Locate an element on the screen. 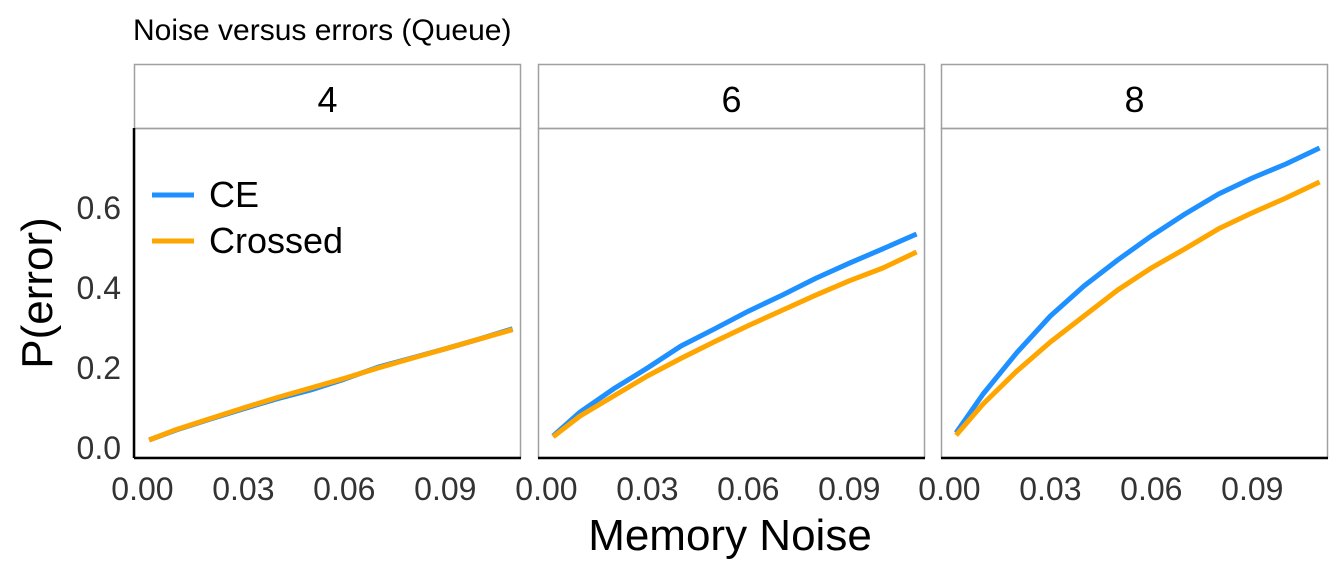 The width and height of the screenshot is (1344, 576). x-axis-label: Memory Noise is located at coordinates (730, 535).